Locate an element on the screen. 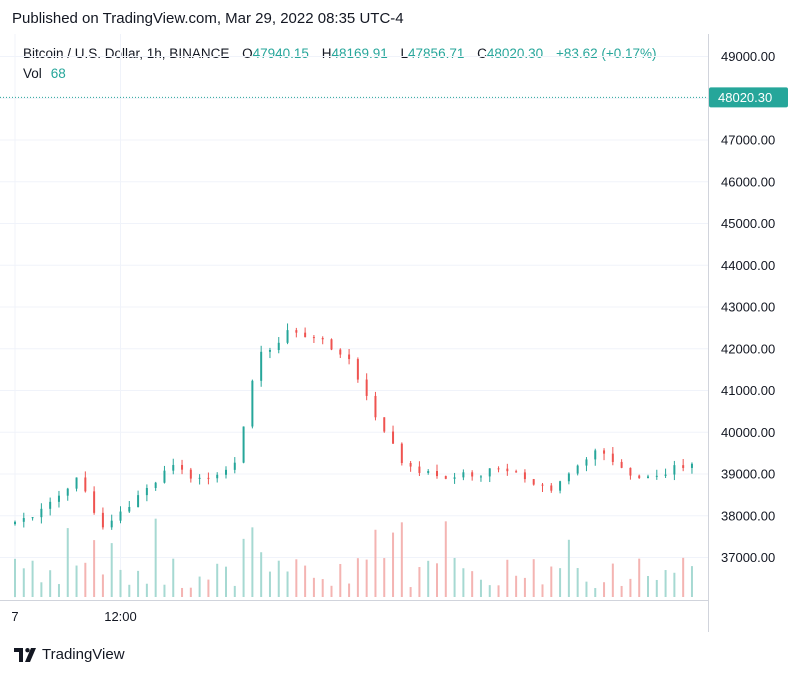 The width and height of the screenshot is (803, 677). price-tick-label: 41000.00 is located at coordinates (748, 390).